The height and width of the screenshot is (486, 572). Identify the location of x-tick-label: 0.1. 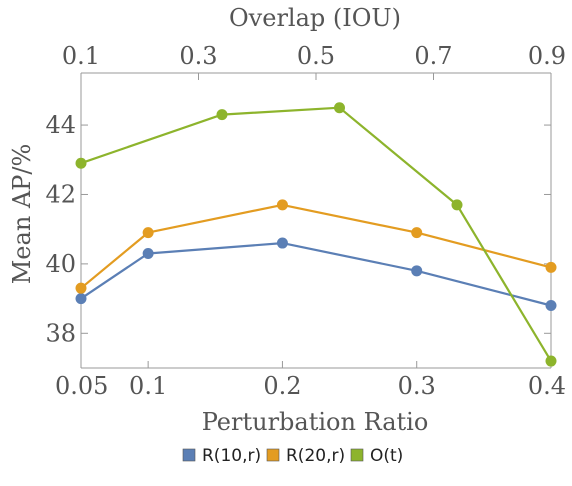
(148, 386).